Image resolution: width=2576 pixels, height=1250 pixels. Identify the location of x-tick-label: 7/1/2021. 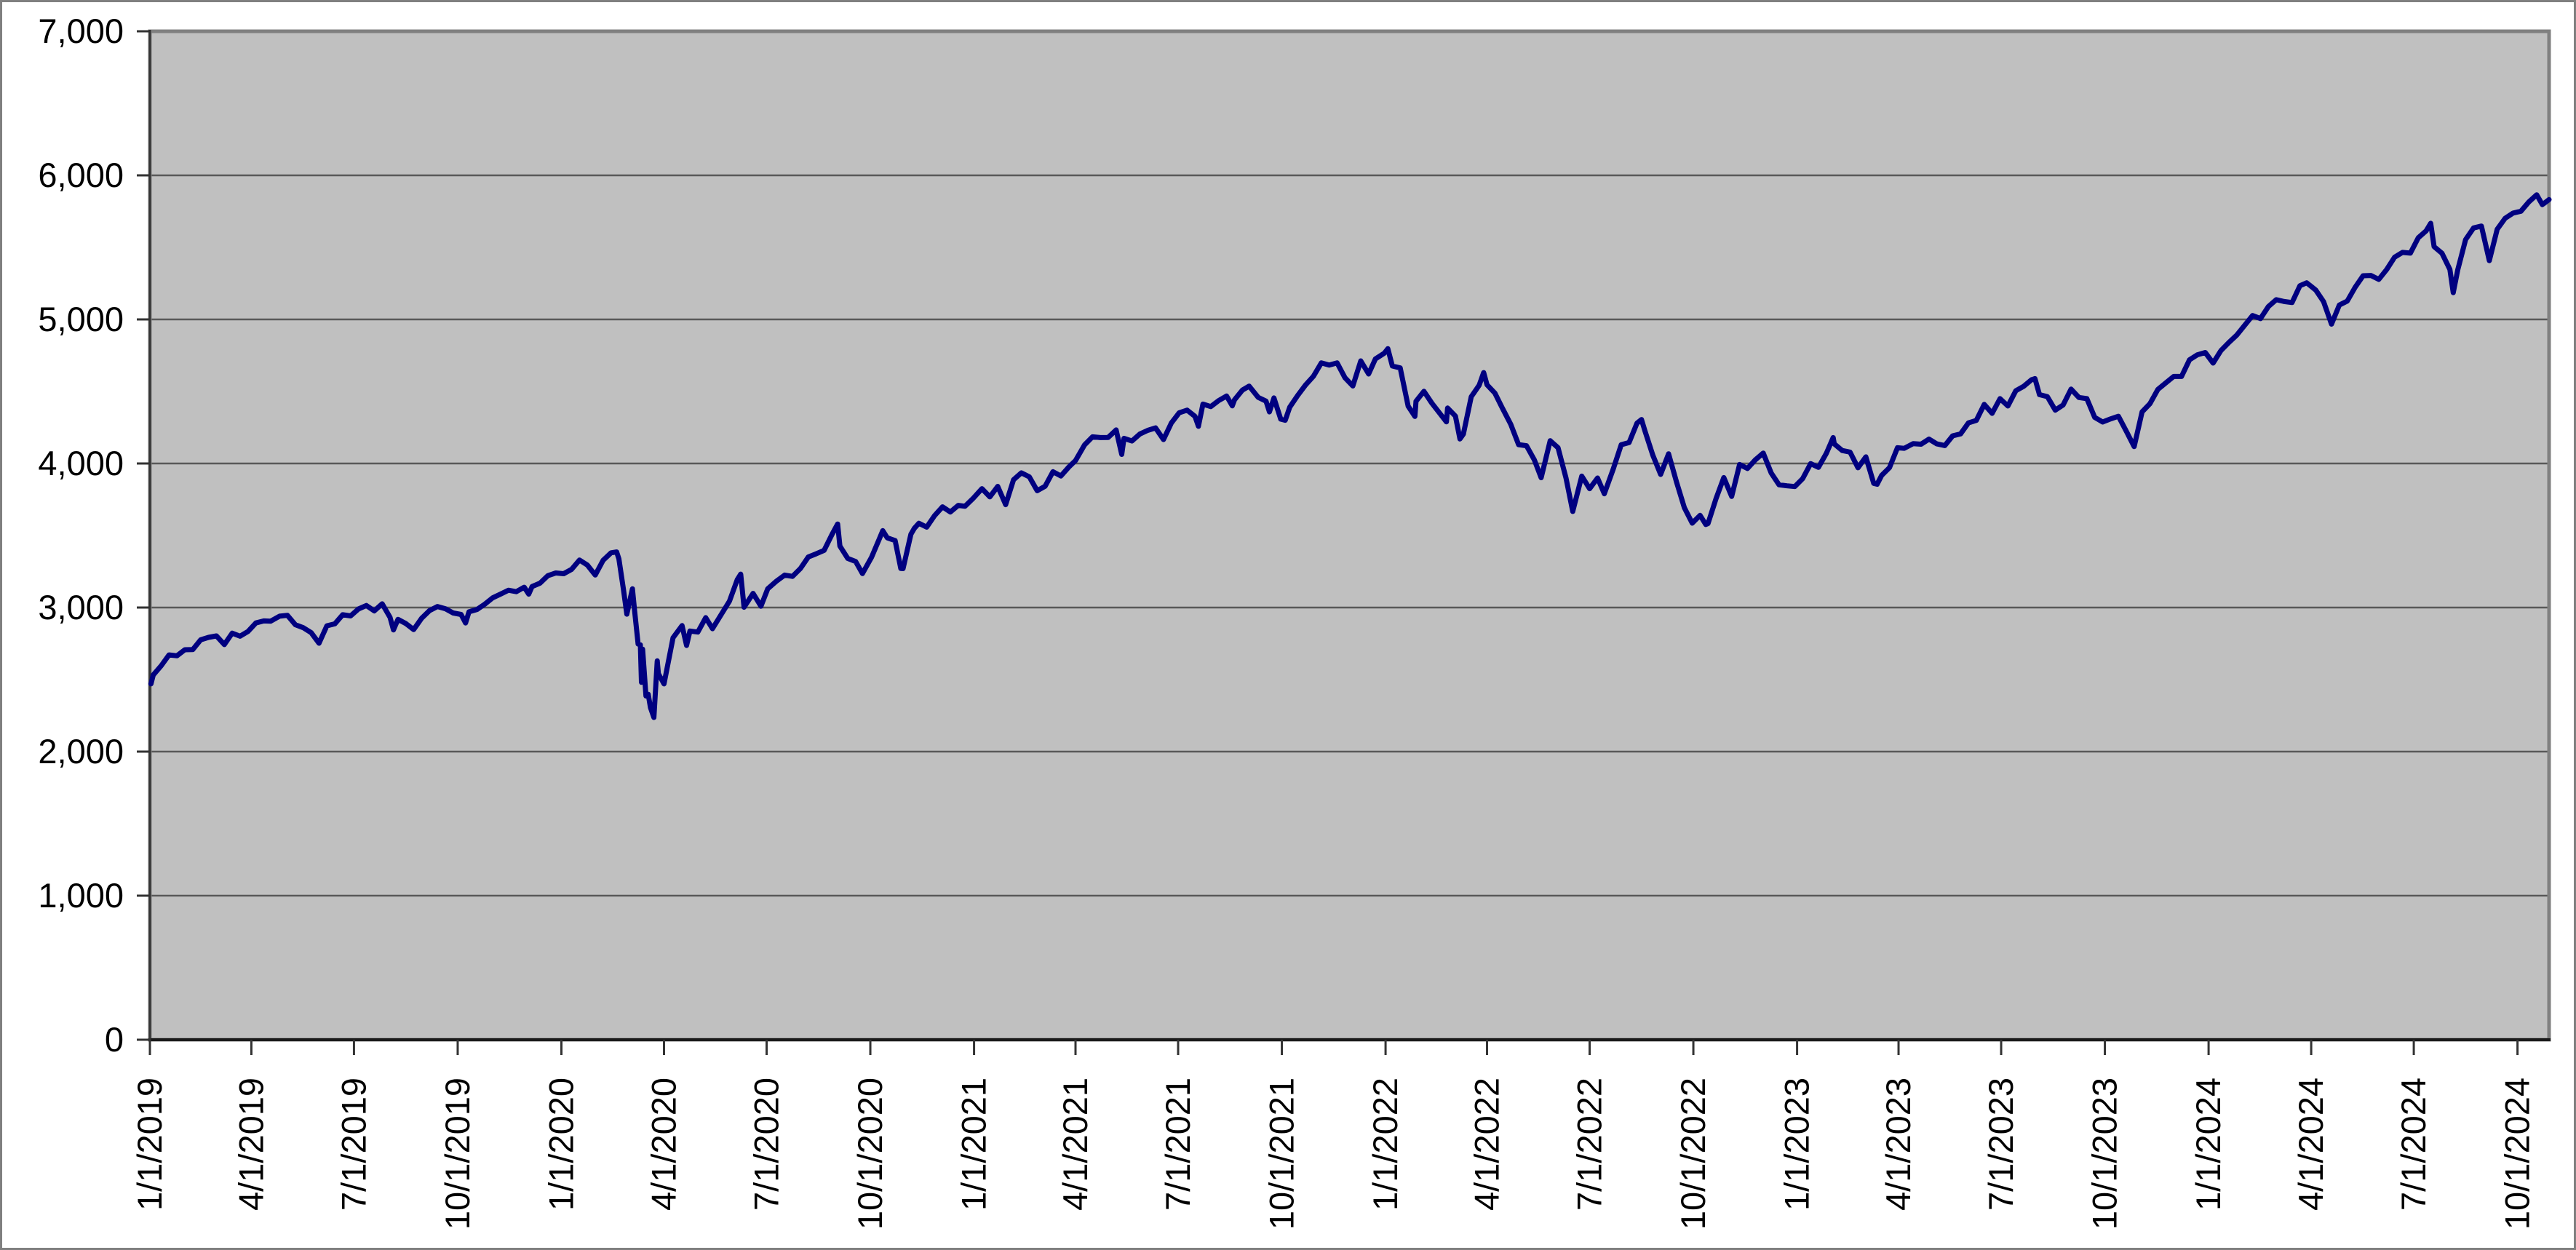
(1177, 1144).